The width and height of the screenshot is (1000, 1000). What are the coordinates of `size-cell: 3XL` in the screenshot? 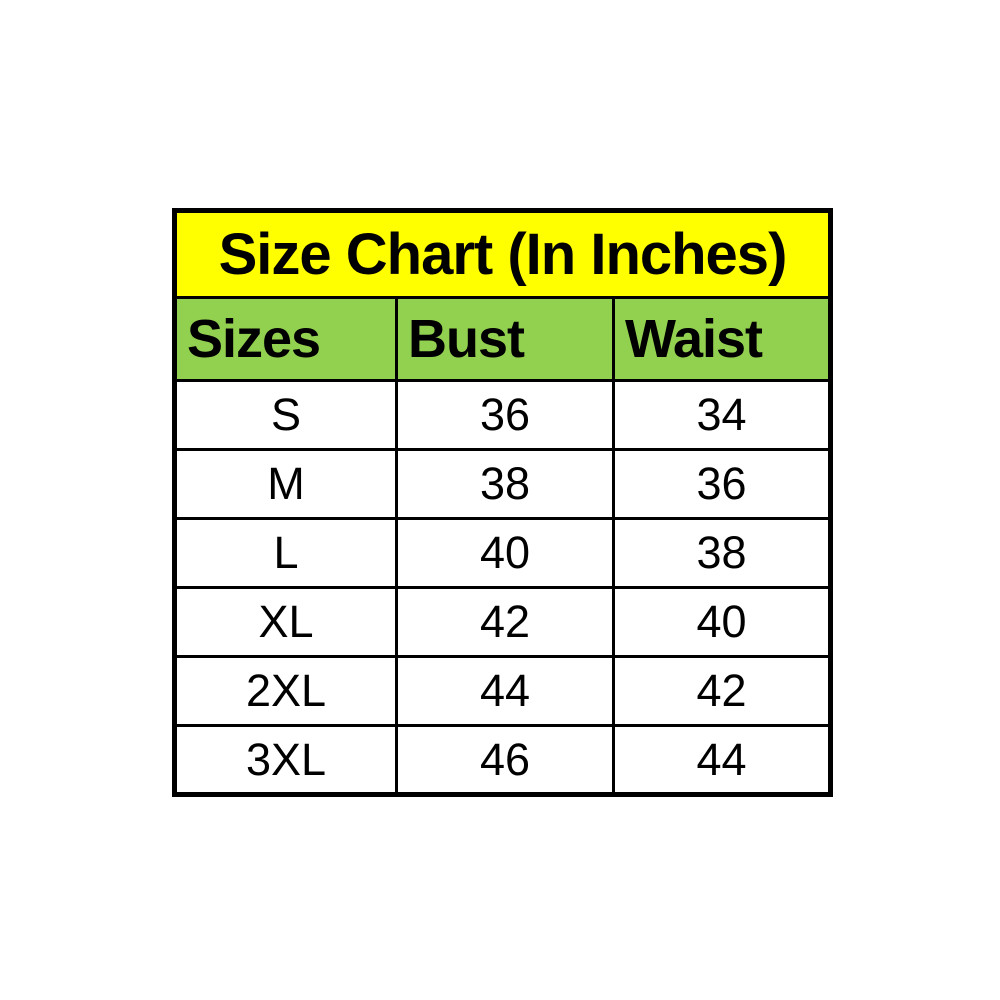 It's located at (285, 760).